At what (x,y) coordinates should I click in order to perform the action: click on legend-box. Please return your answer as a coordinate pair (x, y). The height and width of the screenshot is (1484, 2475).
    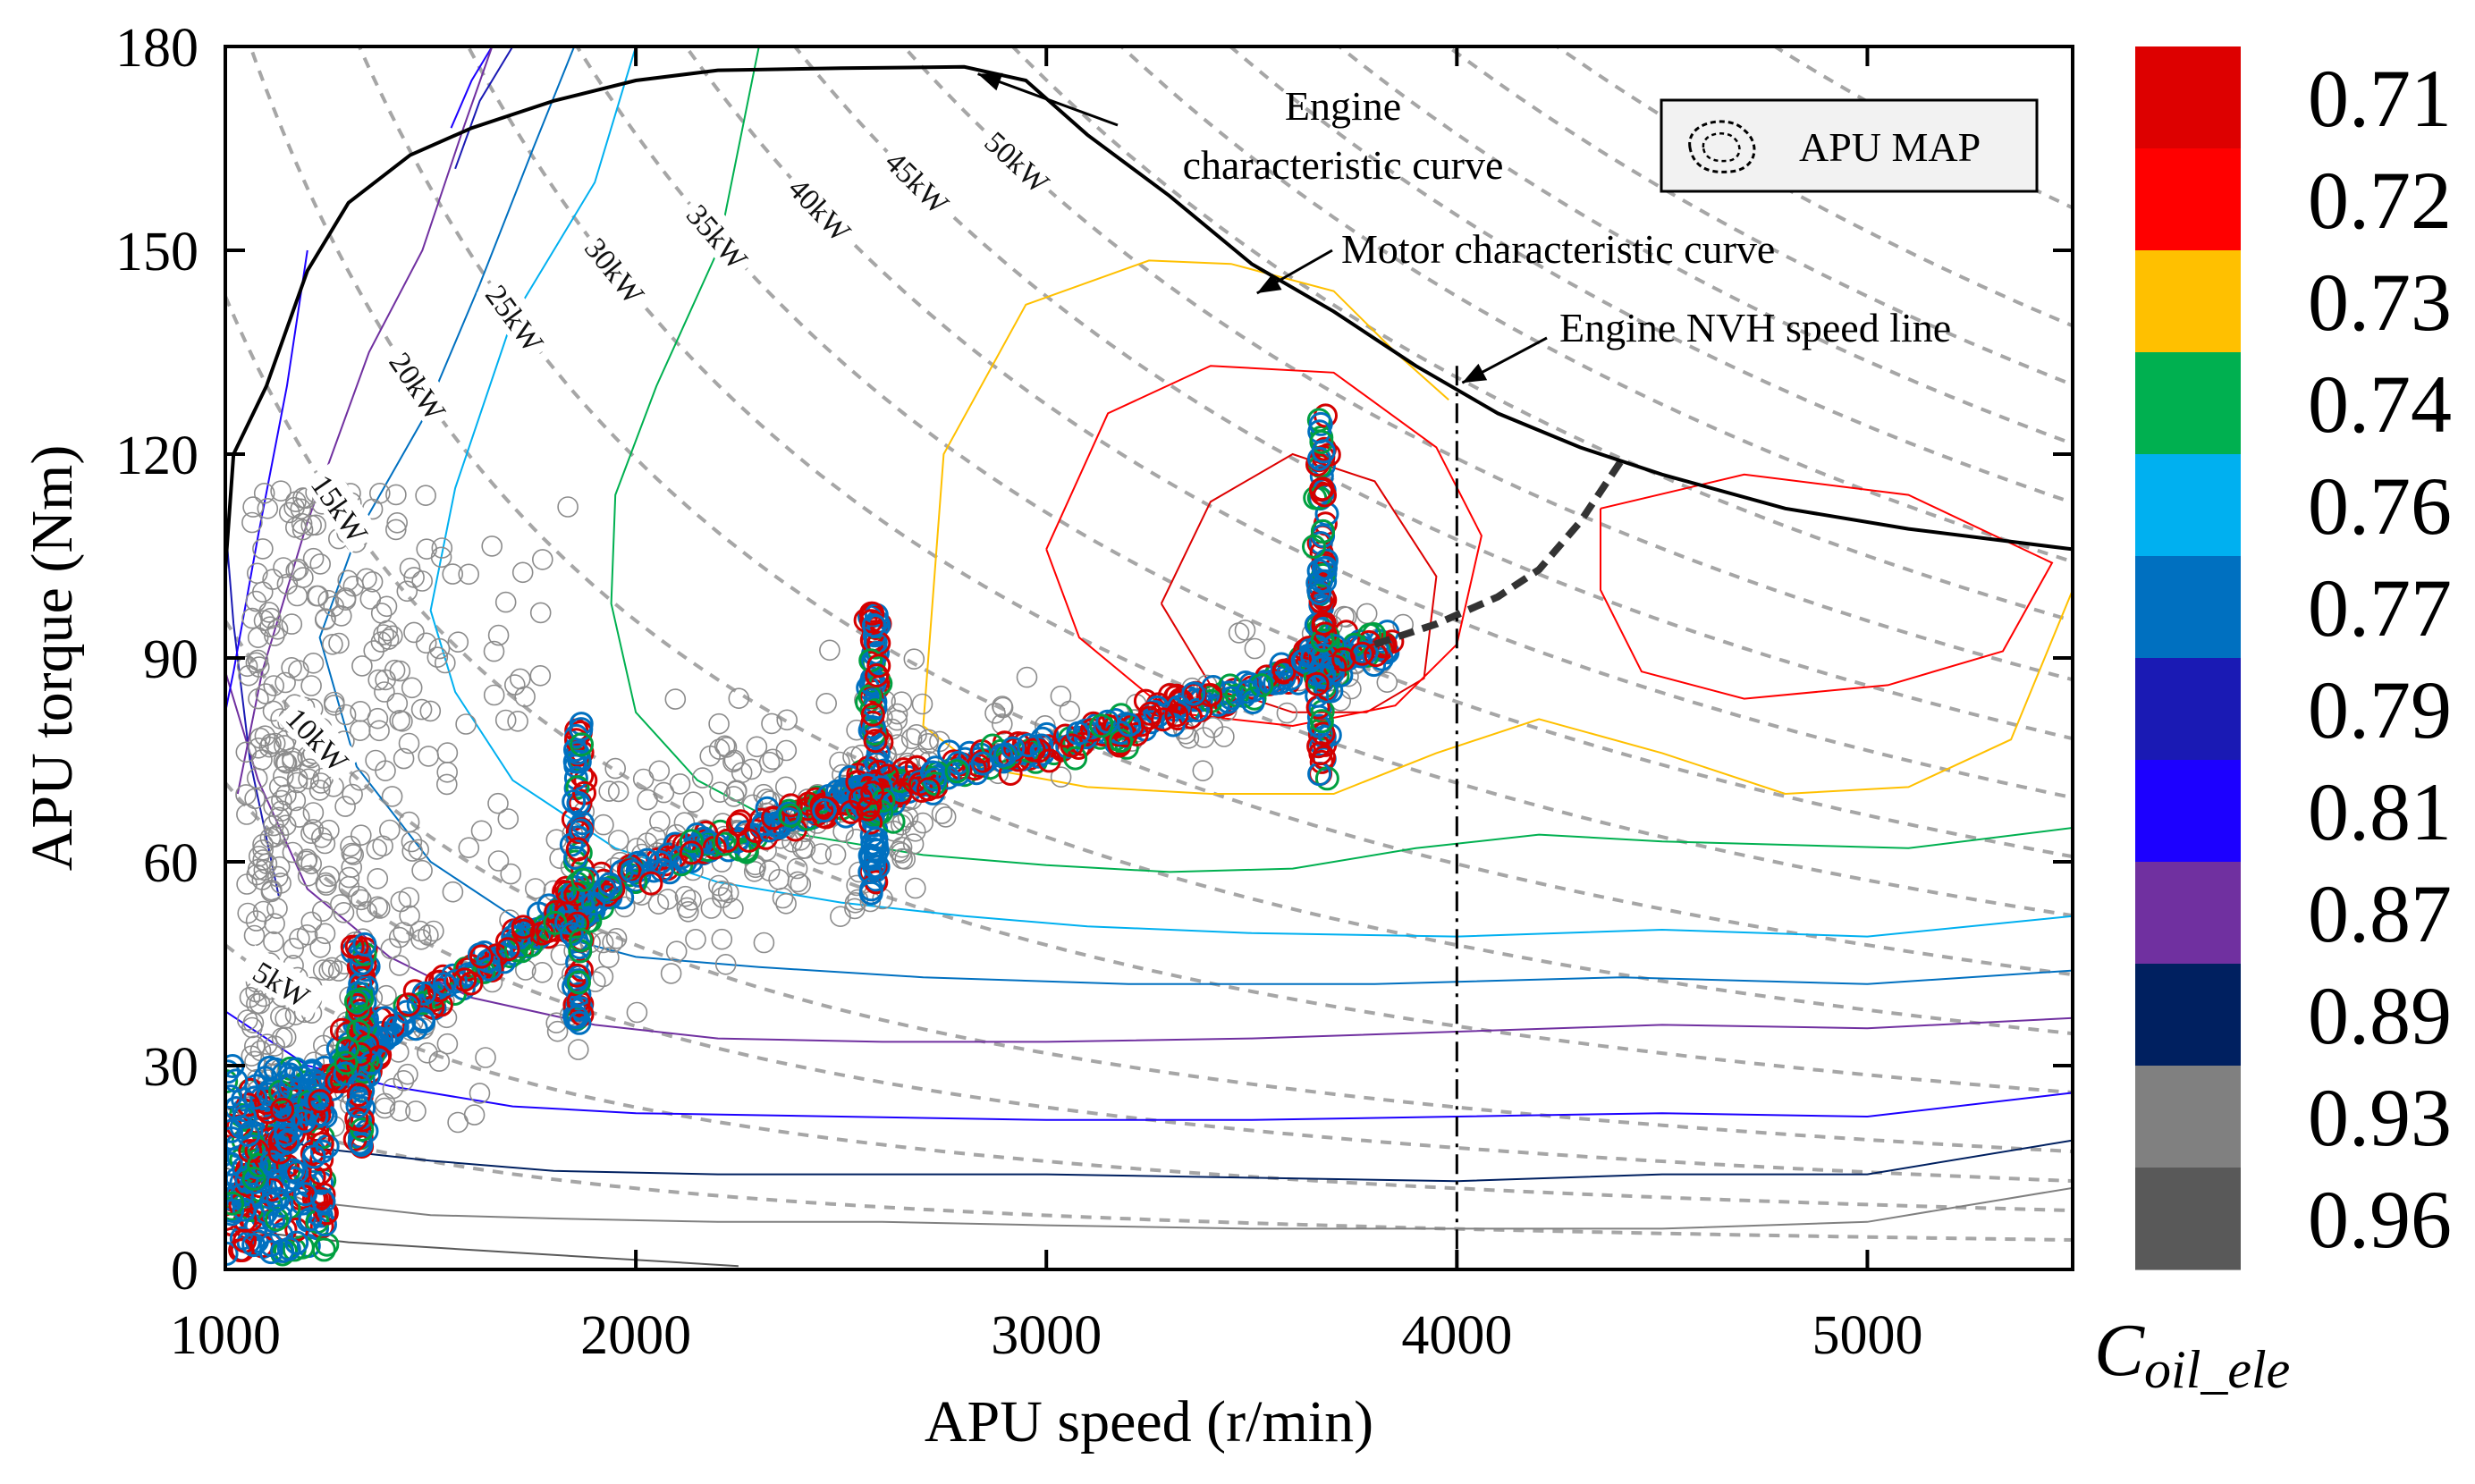
    Looking at the image, I should click on (1850, 145).